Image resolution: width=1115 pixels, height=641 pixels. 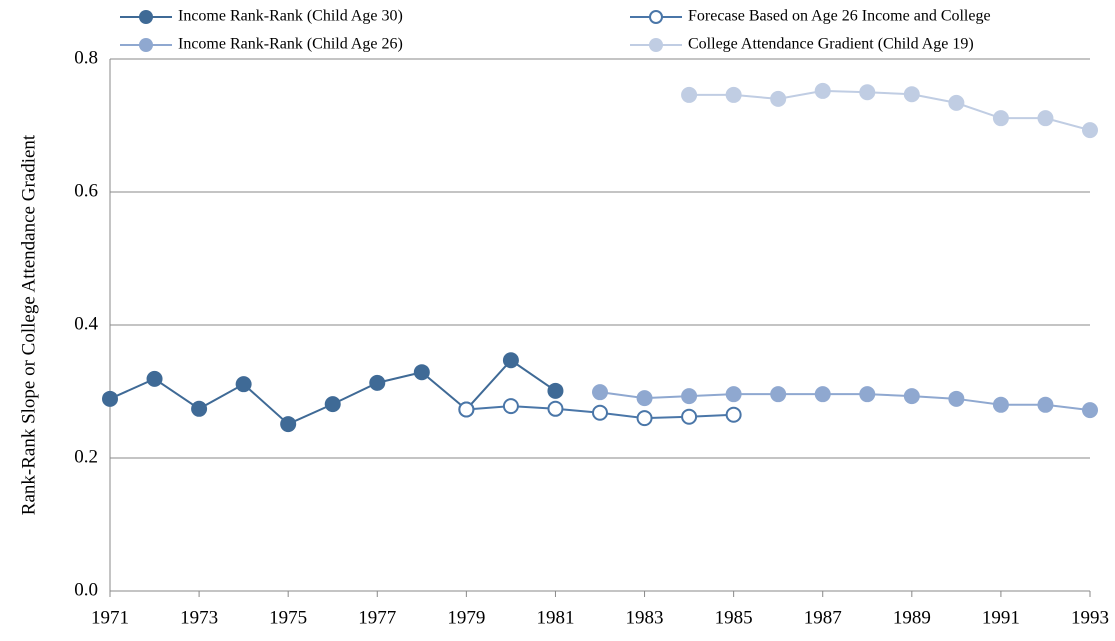 I want to click on y-tick-label: 0.8, so click(x=86, y=57).